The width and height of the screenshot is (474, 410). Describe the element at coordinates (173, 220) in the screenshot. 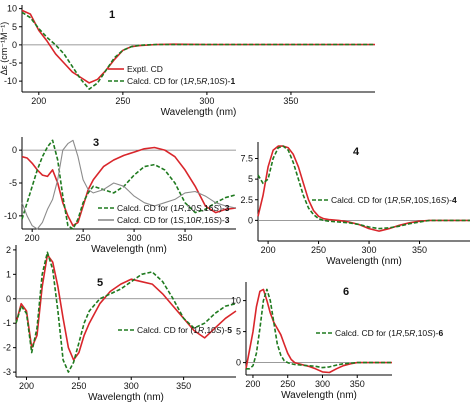

I see `legend-label: Calcd. CD for (1S,10R,16S)-3` at that location.